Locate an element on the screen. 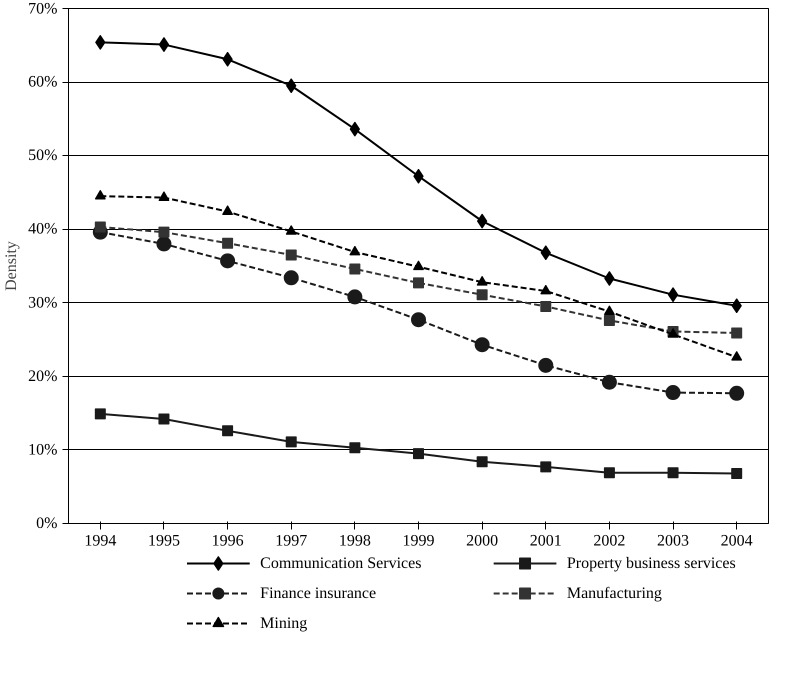  x-tick-label: 1999 is located at coordinates (418, 541).